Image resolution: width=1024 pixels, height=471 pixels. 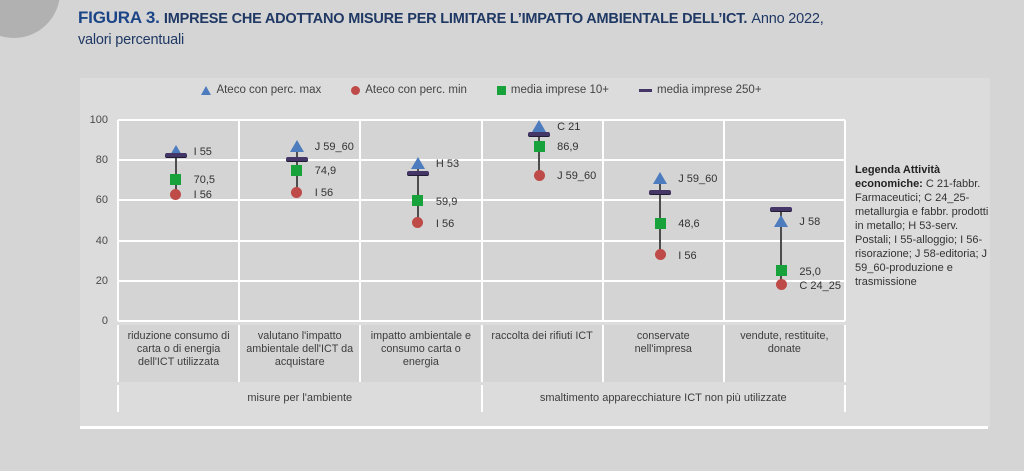 What do you see at coordinates (356, 90) in the screenshot?
I see `circle-legend-icon` at bounding box center [356, 90].